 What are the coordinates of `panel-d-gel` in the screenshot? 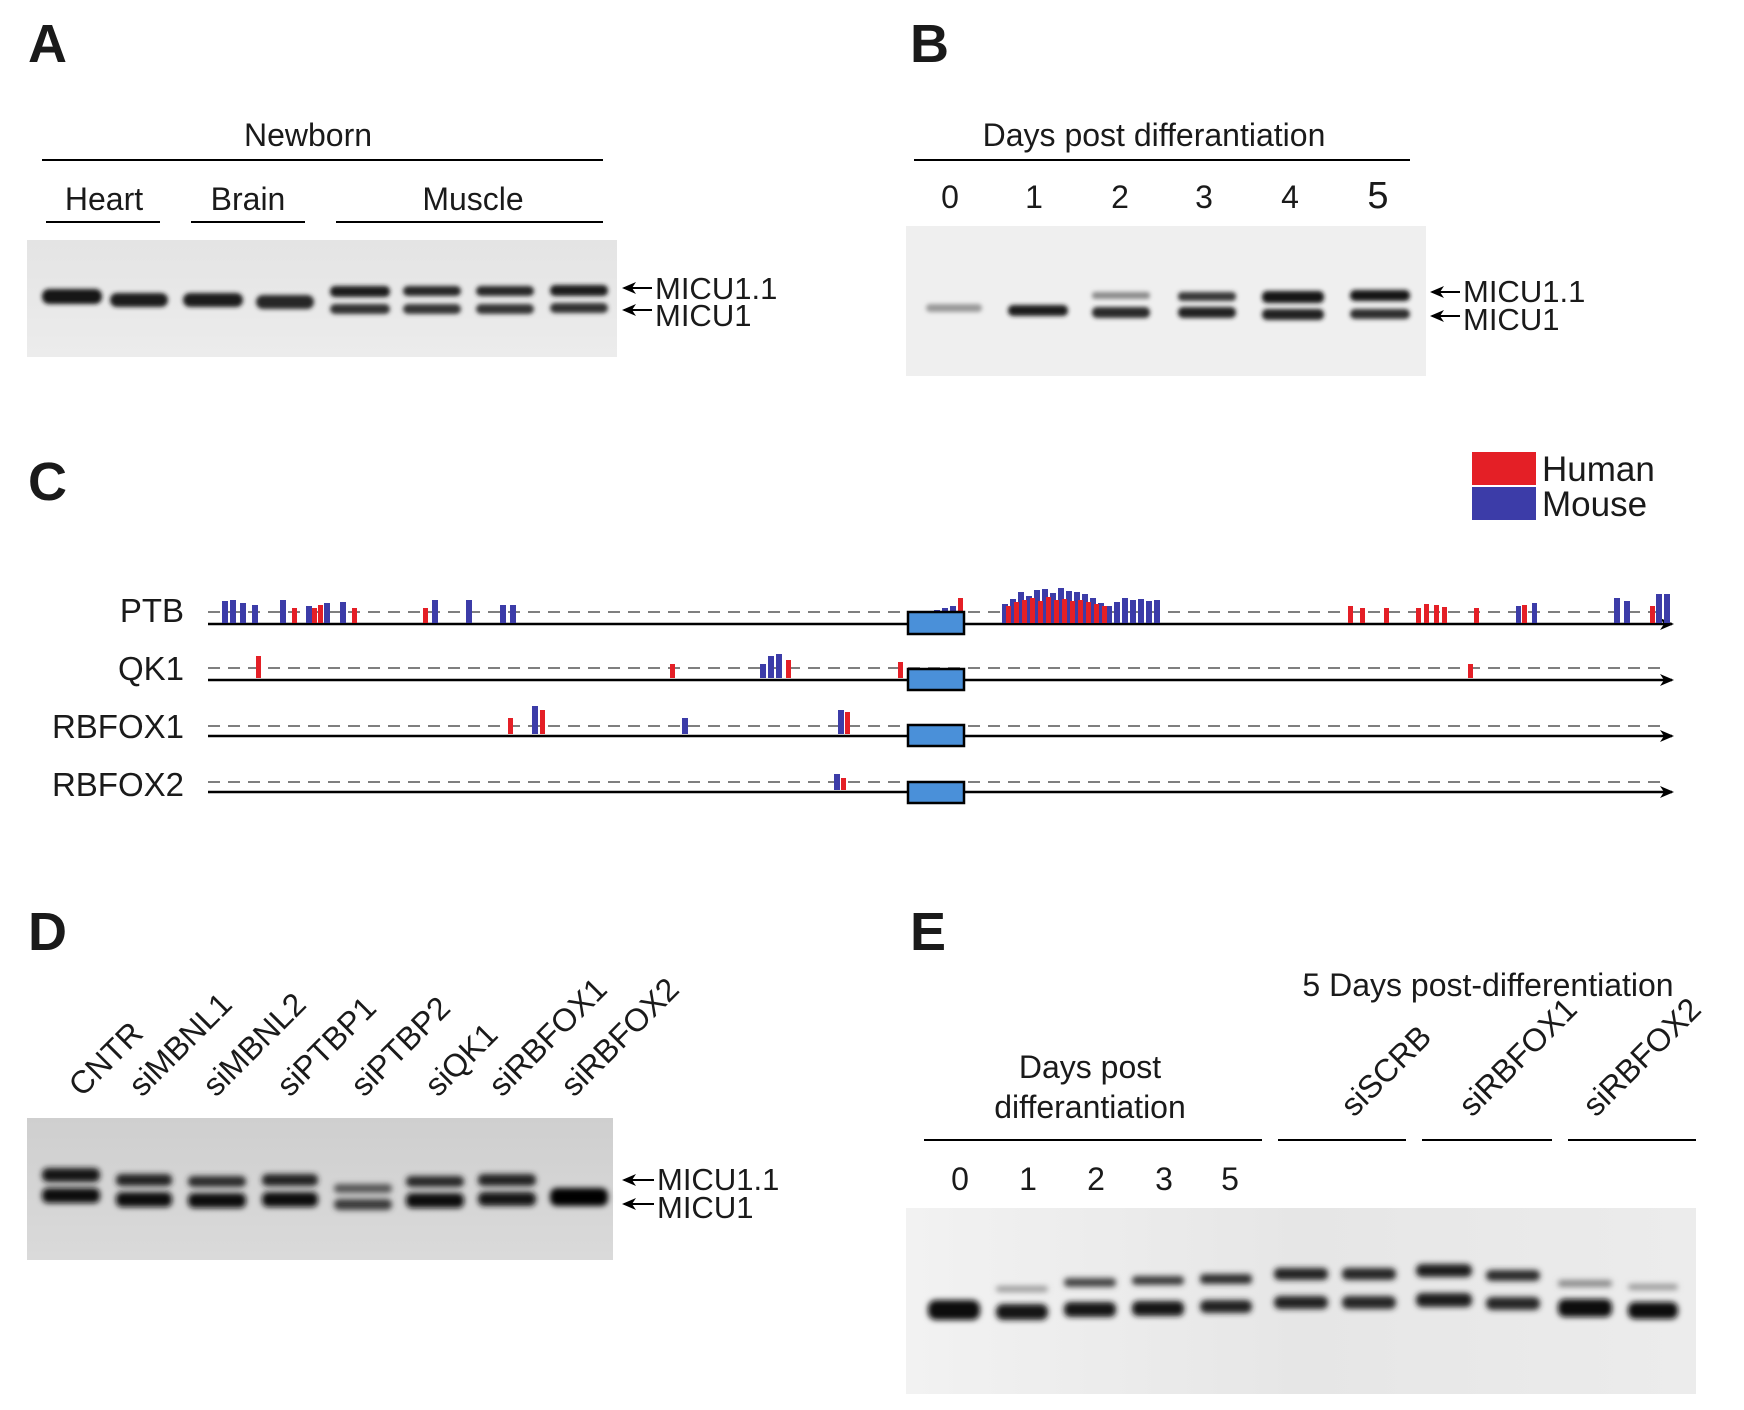 It's located at (320, 1189).